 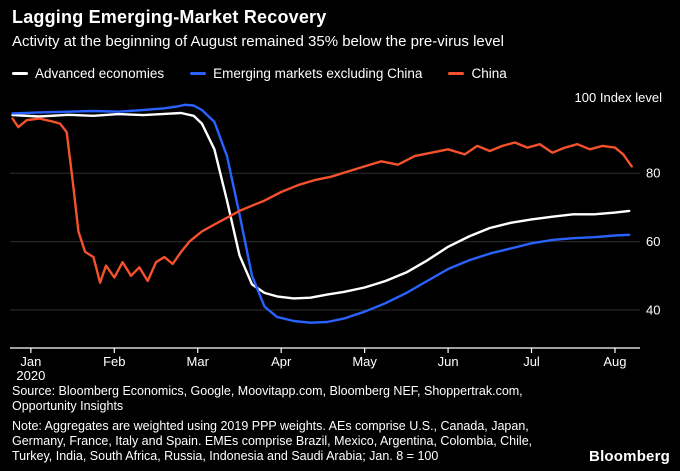 What do you see at coordinates (114, 361) in the screenshot?
I see `x-axis-tick-label: Feb` at bounding box center [114, 361].